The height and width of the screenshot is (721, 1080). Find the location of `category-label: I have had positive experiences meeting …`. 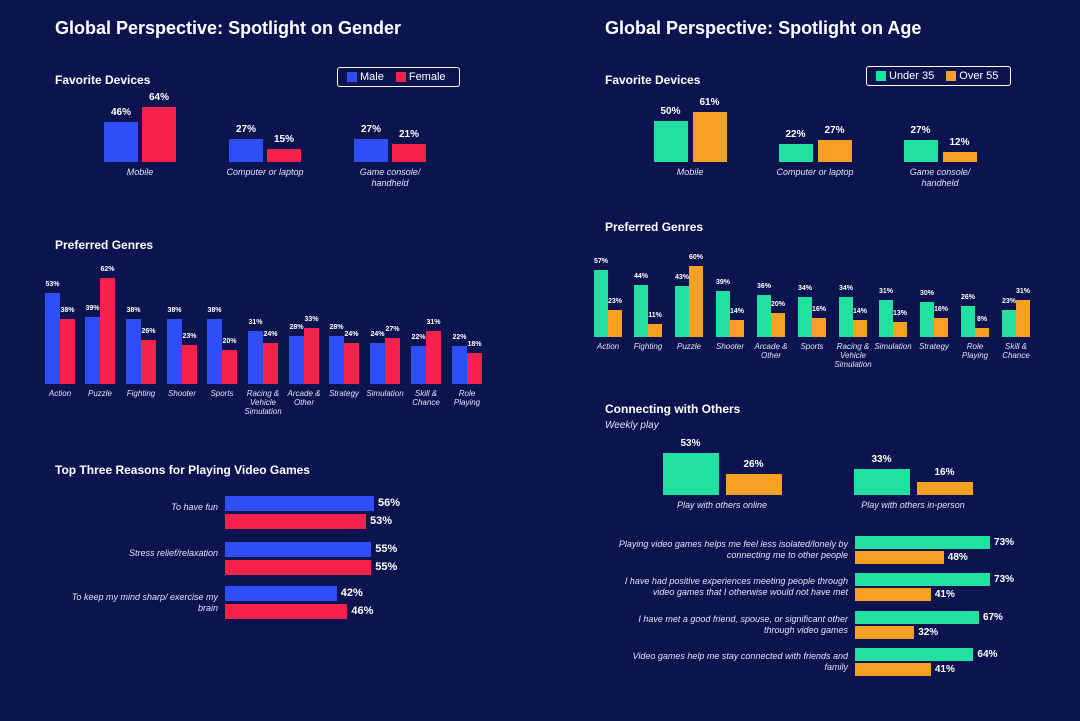

category-label: I have had positive experiences meeting … is located at coordinates (736, 586).